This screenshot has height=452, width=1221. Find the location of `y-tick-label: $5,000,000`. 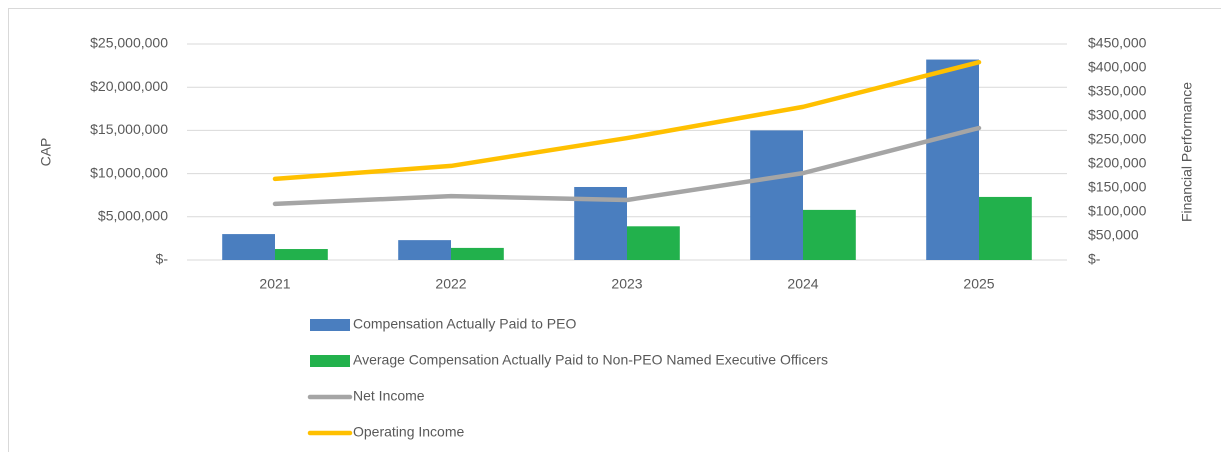

y-tick-label: $5,000,000 is located at coordinates (133, 216).